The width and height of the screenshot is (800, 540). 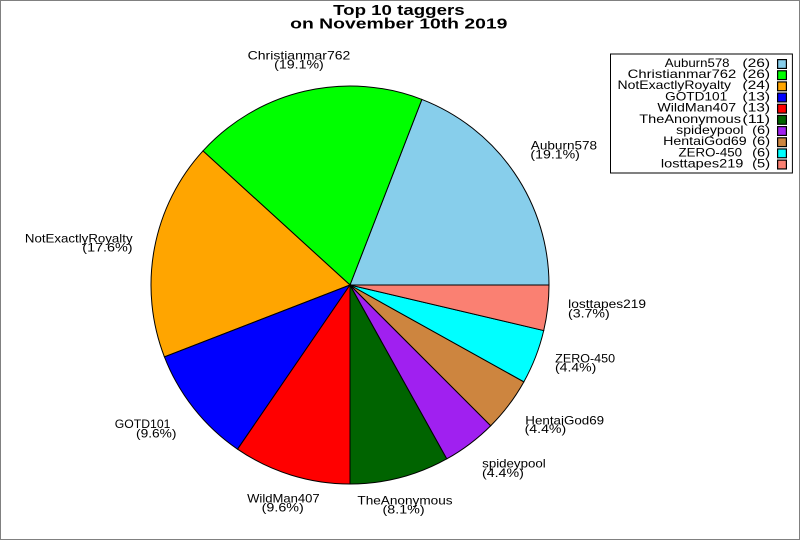 I want to click on svg-text: (5), so click(x=761, y=163).